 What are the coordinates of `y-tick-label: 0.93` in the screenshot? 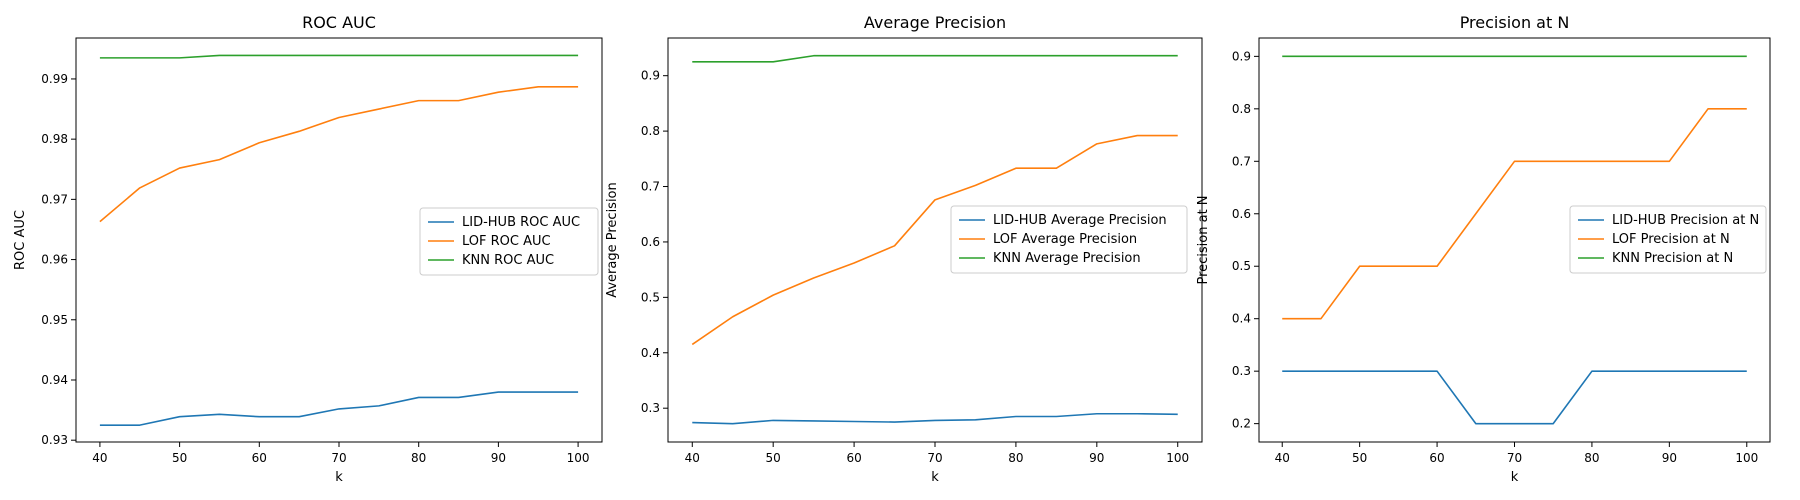 It's located at (54, 440).